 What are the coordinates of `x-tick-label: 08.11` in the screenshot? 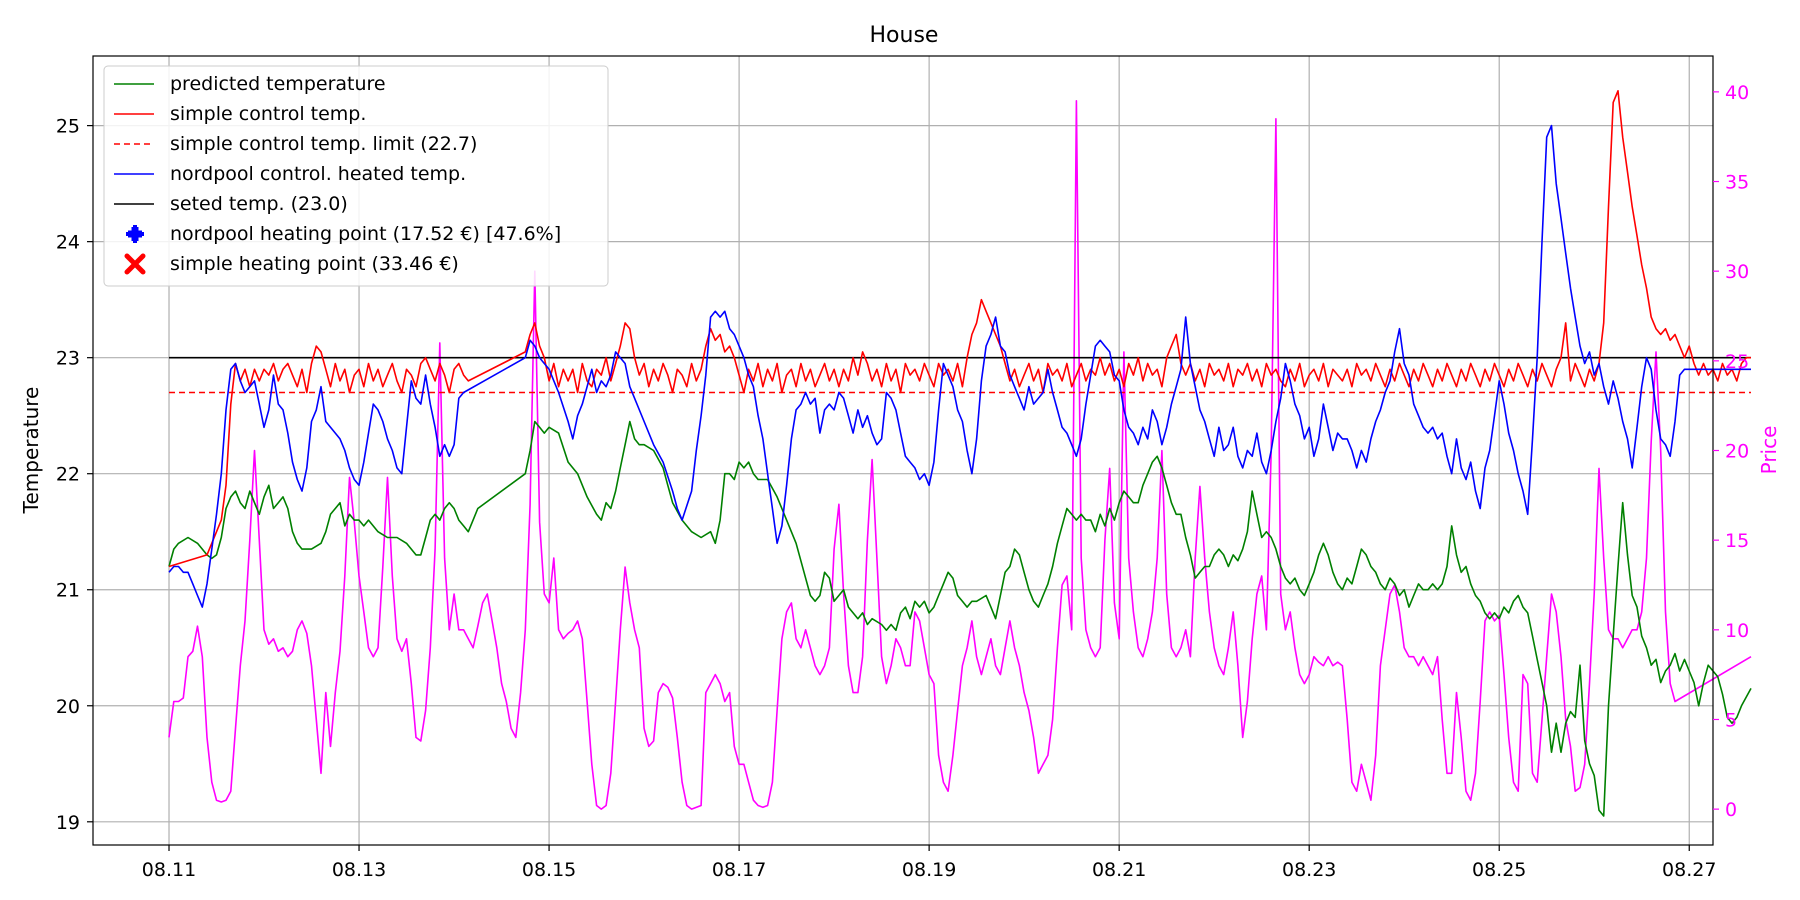 It's located at (169, 870).